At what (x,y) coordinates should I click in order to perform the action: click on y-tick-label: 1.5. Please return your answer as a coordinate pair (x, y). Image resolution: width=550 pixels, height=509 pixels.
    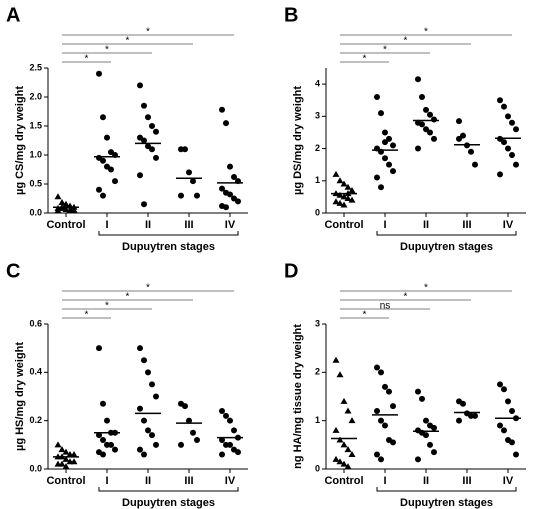
    Looking at the image, I should click on (35, 125).